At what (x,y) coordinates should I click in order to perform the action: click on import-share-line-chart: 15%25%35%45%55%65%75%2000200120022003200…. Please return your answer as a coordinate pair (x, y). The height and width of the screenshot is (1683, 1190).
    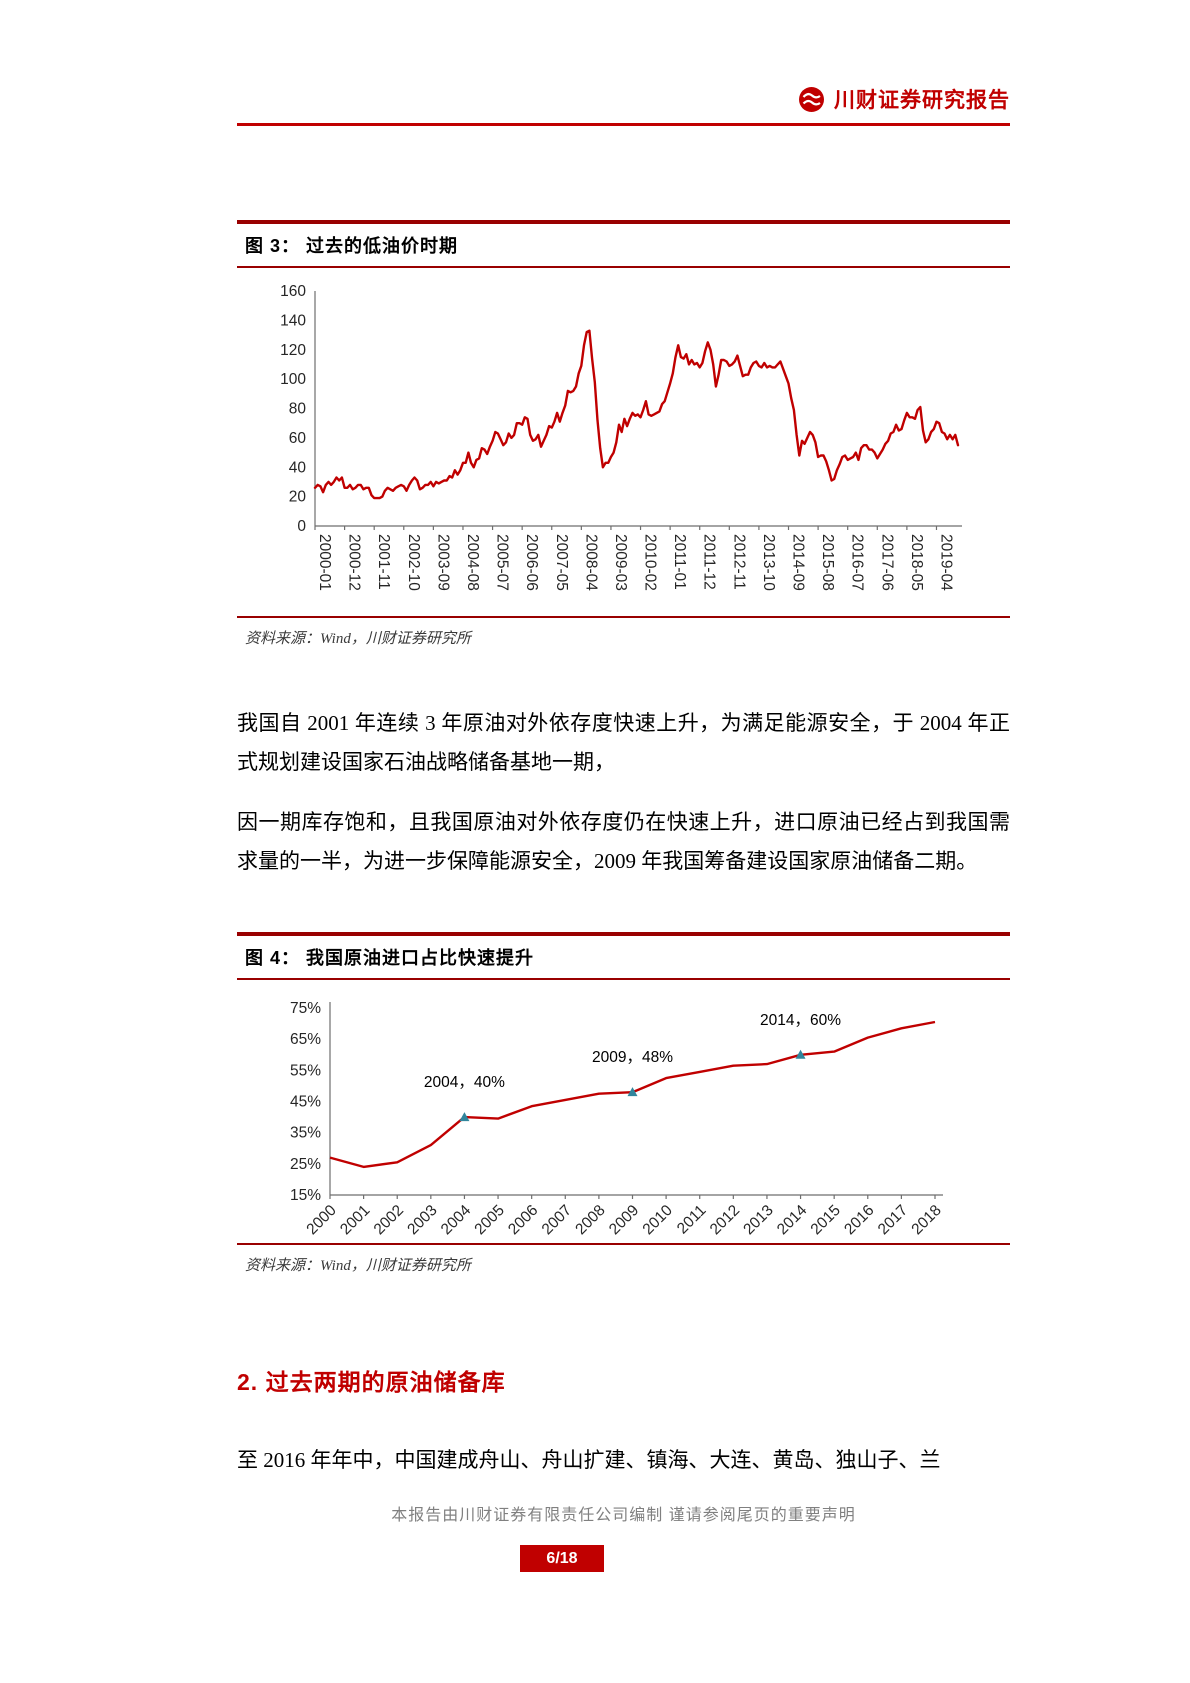
    Looking at the image, I should click on (617, 1119).